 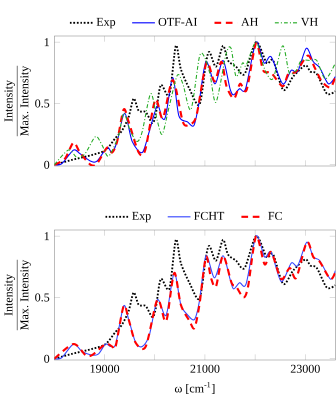 What do you see at coordinates (275, 216) in the screenshot?
I see `legend-label: FC` at bounding box center [275, 216].